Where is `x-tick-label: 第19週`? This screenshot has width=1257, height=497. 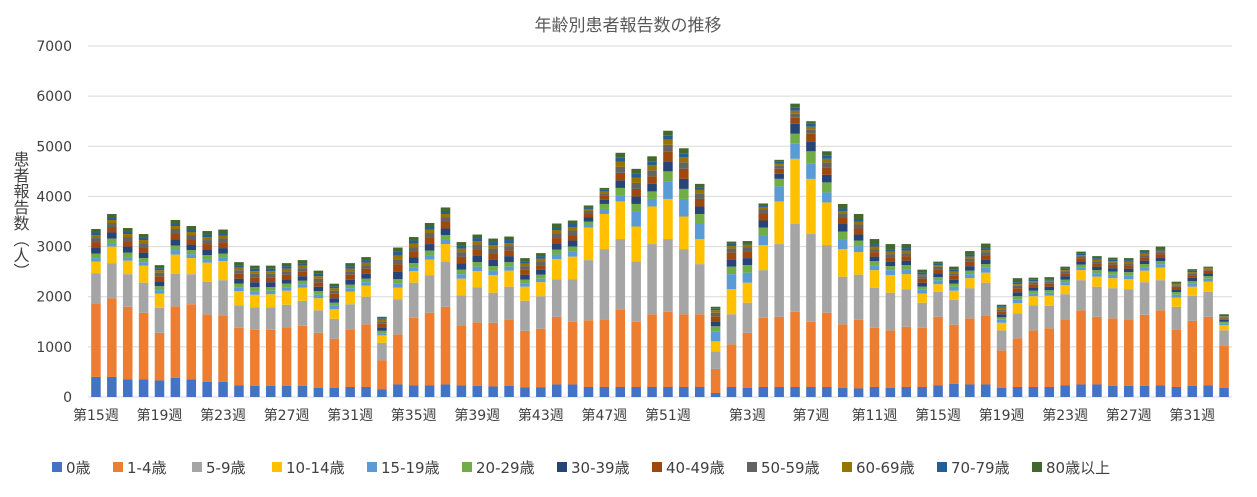
x-tick-label: 第19週 is located at coordinates (160, 415).